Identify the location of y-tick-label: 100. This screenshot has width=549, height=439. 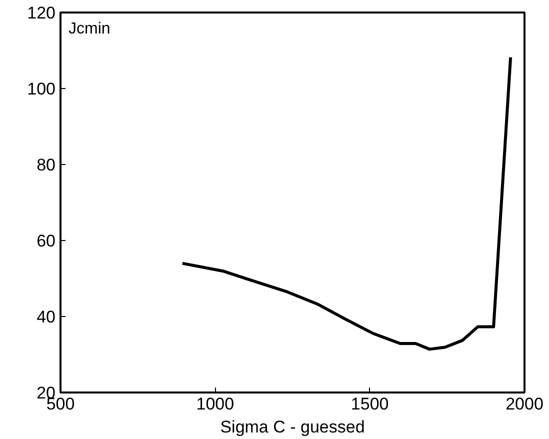
(41, 89).